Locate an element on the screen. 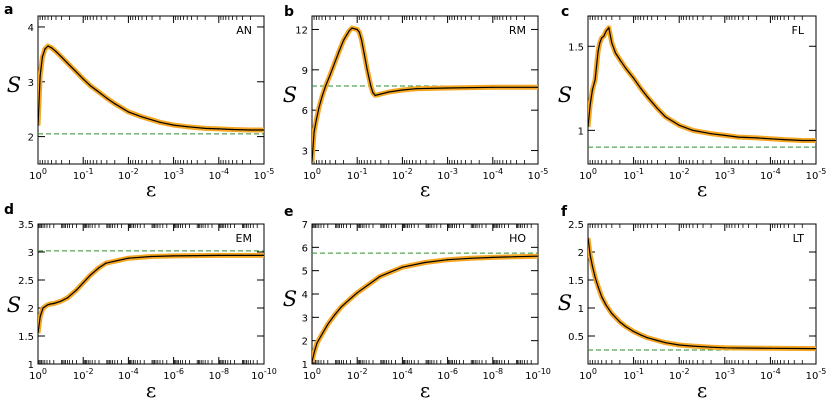  y-axis-label: S is located at coordinates (290, 299).